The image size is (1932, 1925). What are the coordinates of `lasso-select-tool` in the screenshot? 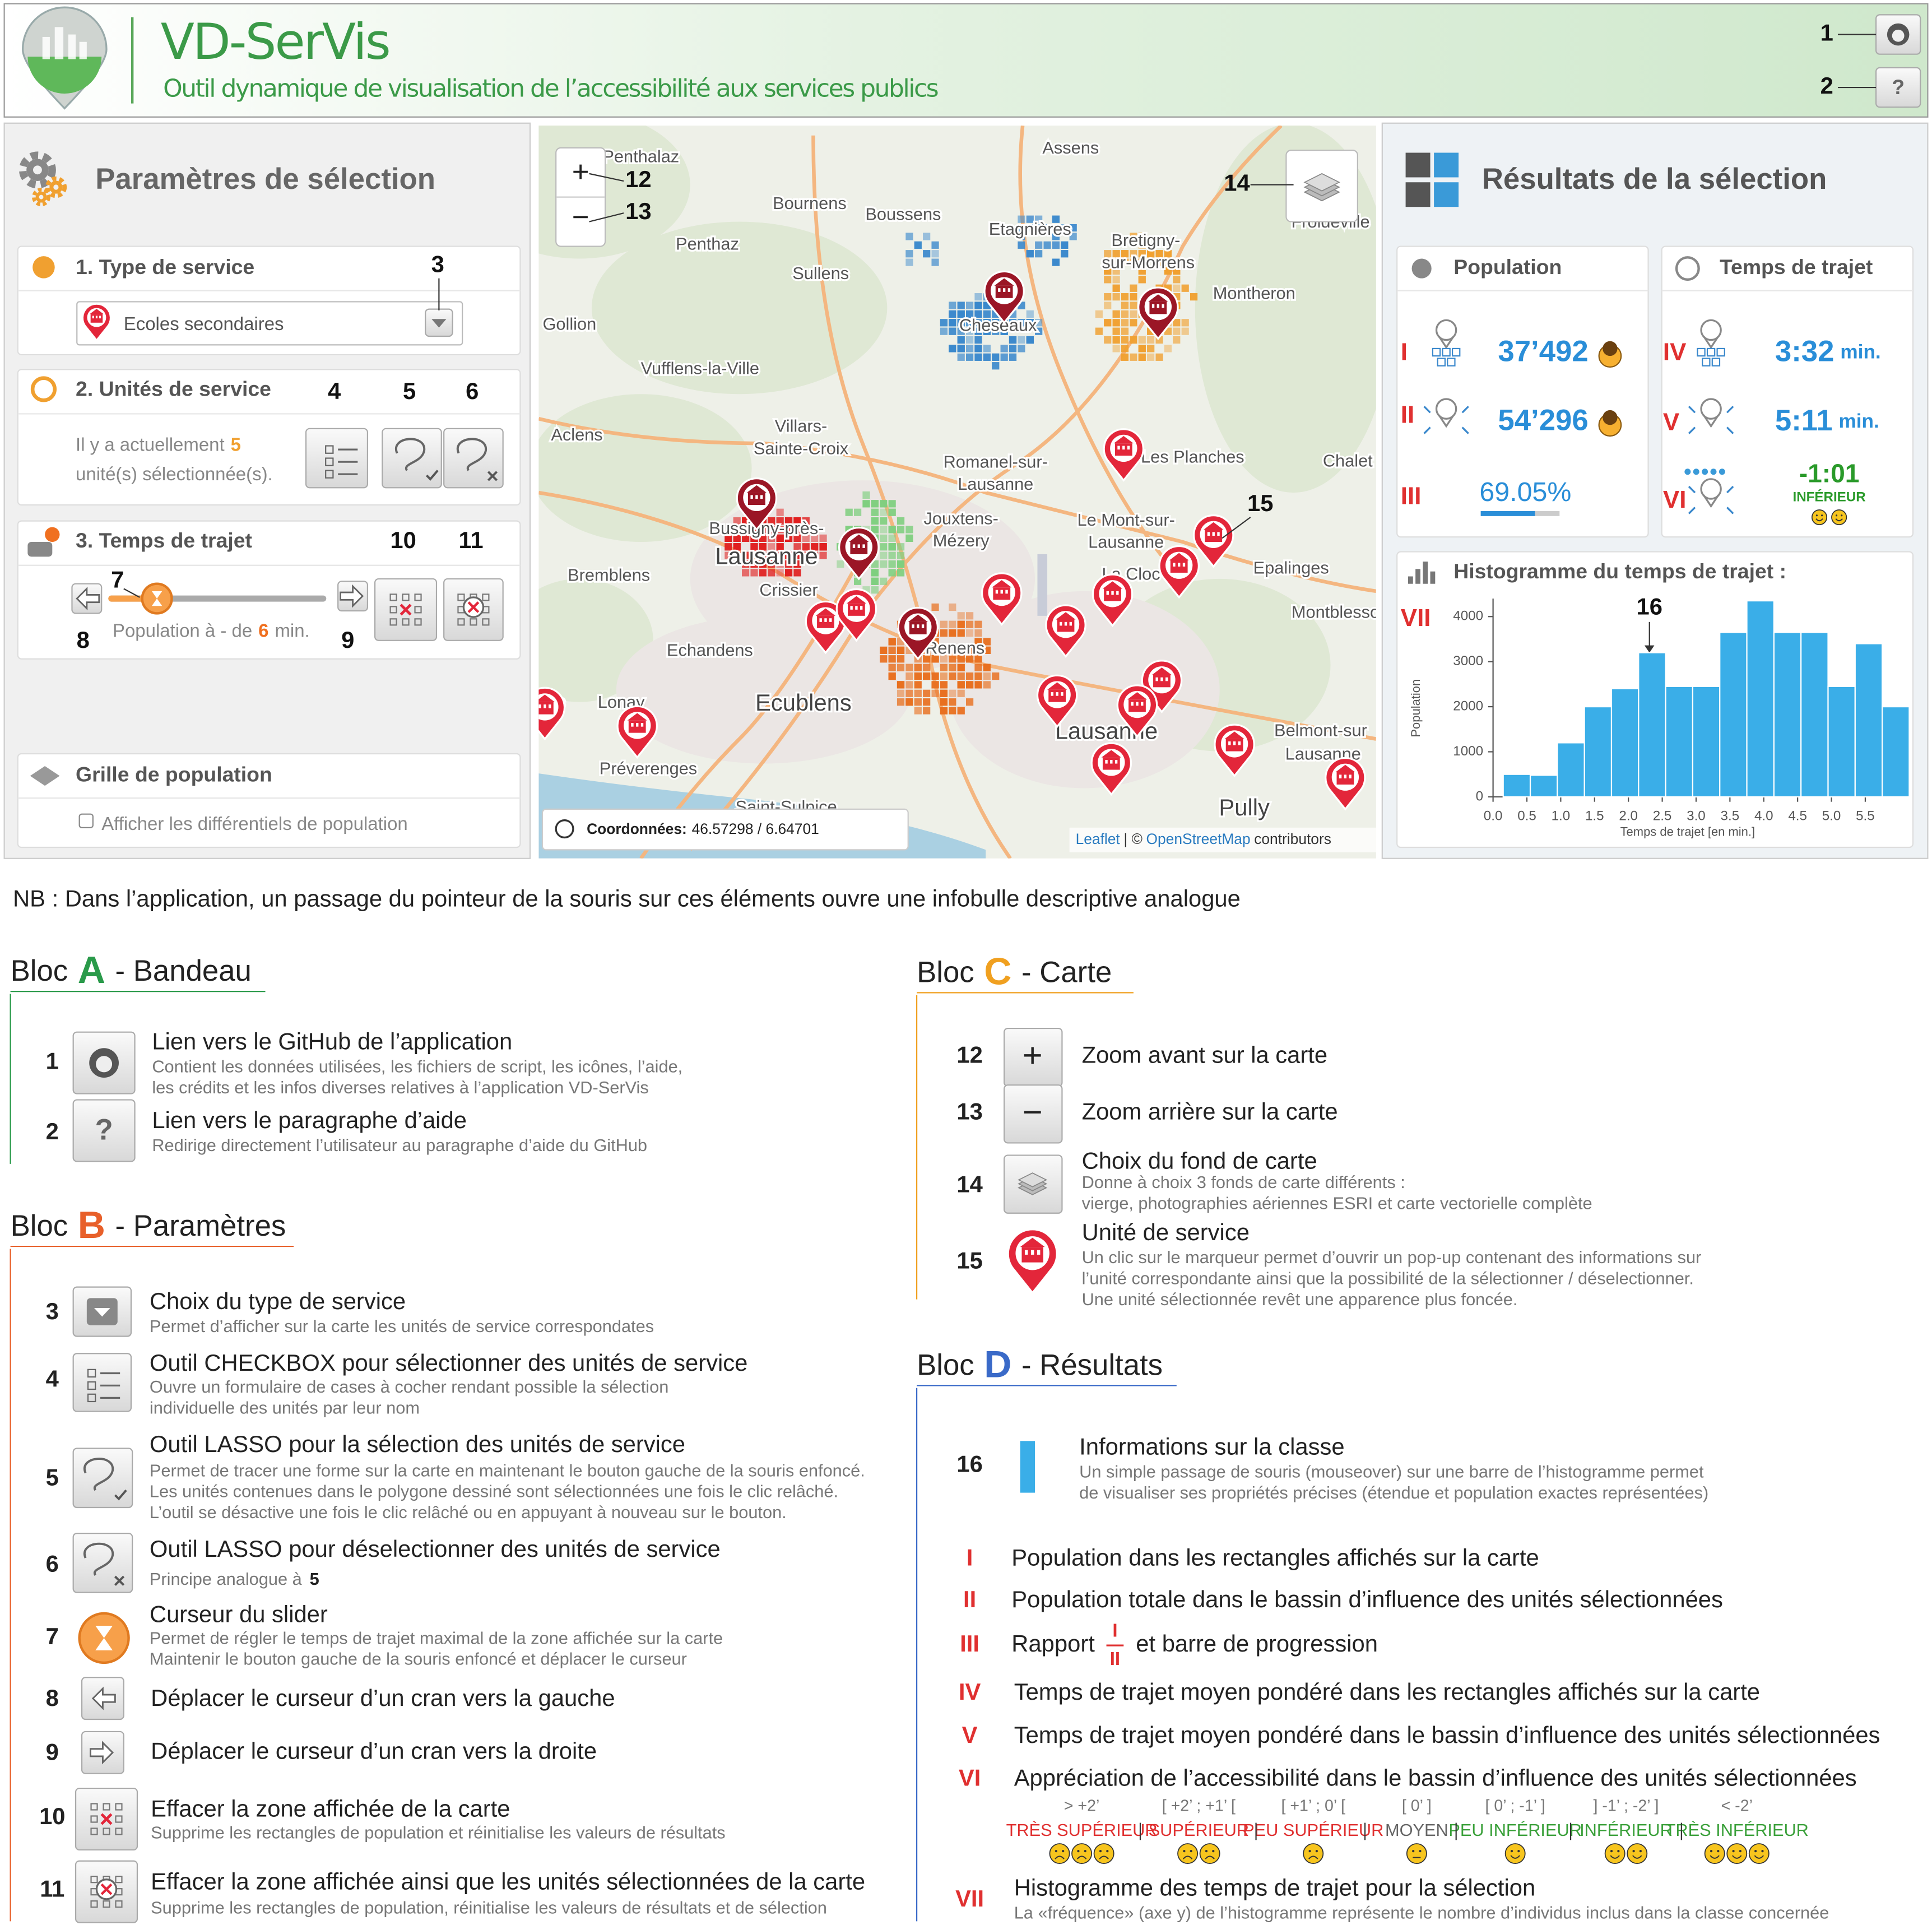 It's located at (412, 458).